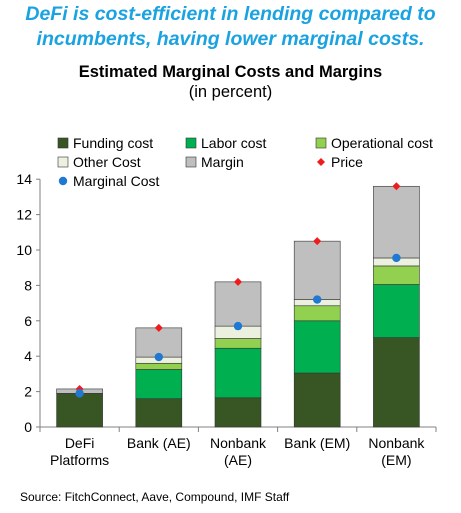 Image resolution: width=461 pixels, height=513 pixels. Describe the element at coordinates (238, 451) in the screenshot. I see `x-tick-label: Nonbank (AE)` at that location.